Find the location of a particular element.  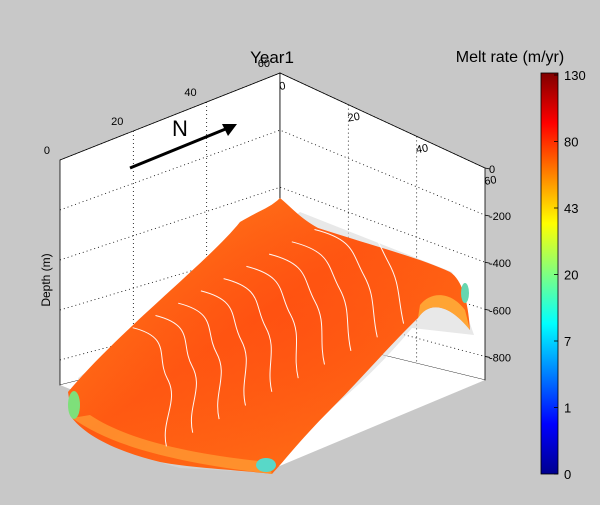

z-tick-label: 0 is located at coordinates (492, 170).